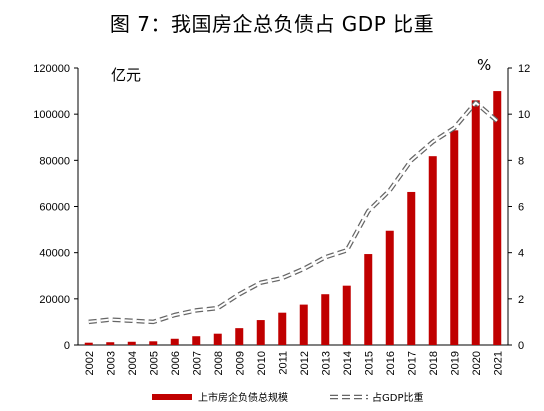 The image size is (544, 411). I want to click on bar-2002, so click(88, 343).